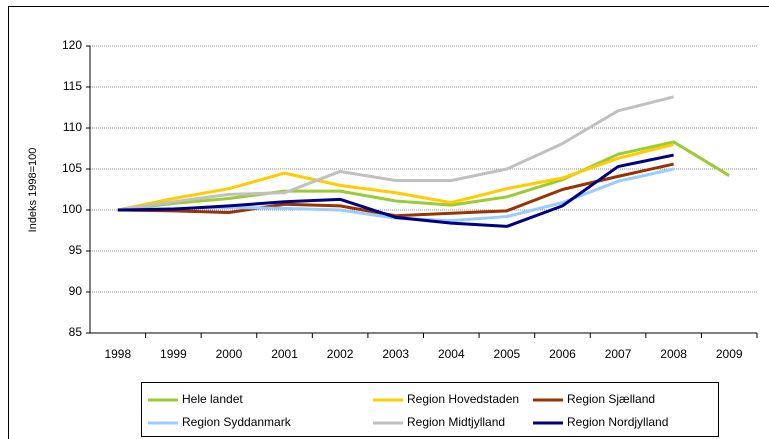 The width and height of the screenshot is (769, 439). What do you see at coordinates (72, 127) in the screenshot?
I see `y-tick-label: 110` at bounding box center [72, 127].